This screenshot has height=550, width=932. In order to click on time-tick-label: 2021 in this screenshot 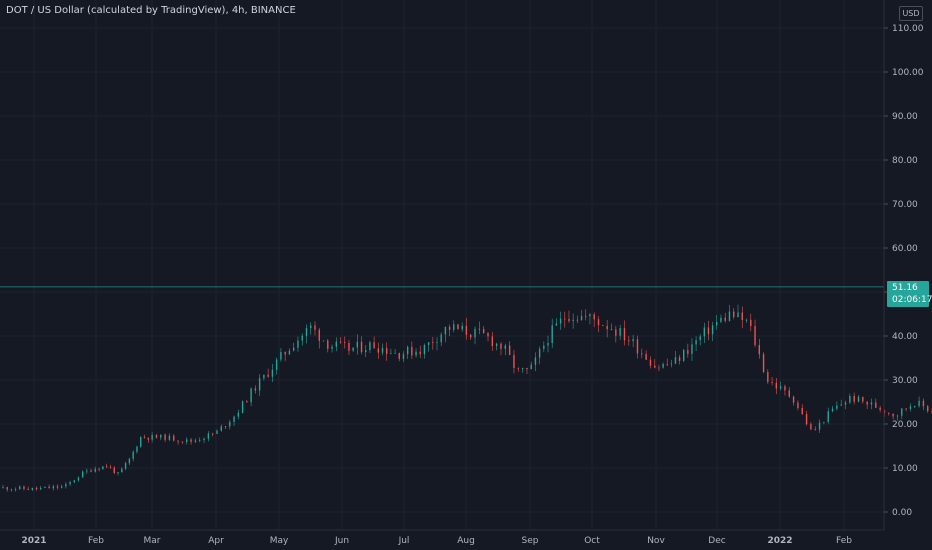, I will do `click(33, 541)`.